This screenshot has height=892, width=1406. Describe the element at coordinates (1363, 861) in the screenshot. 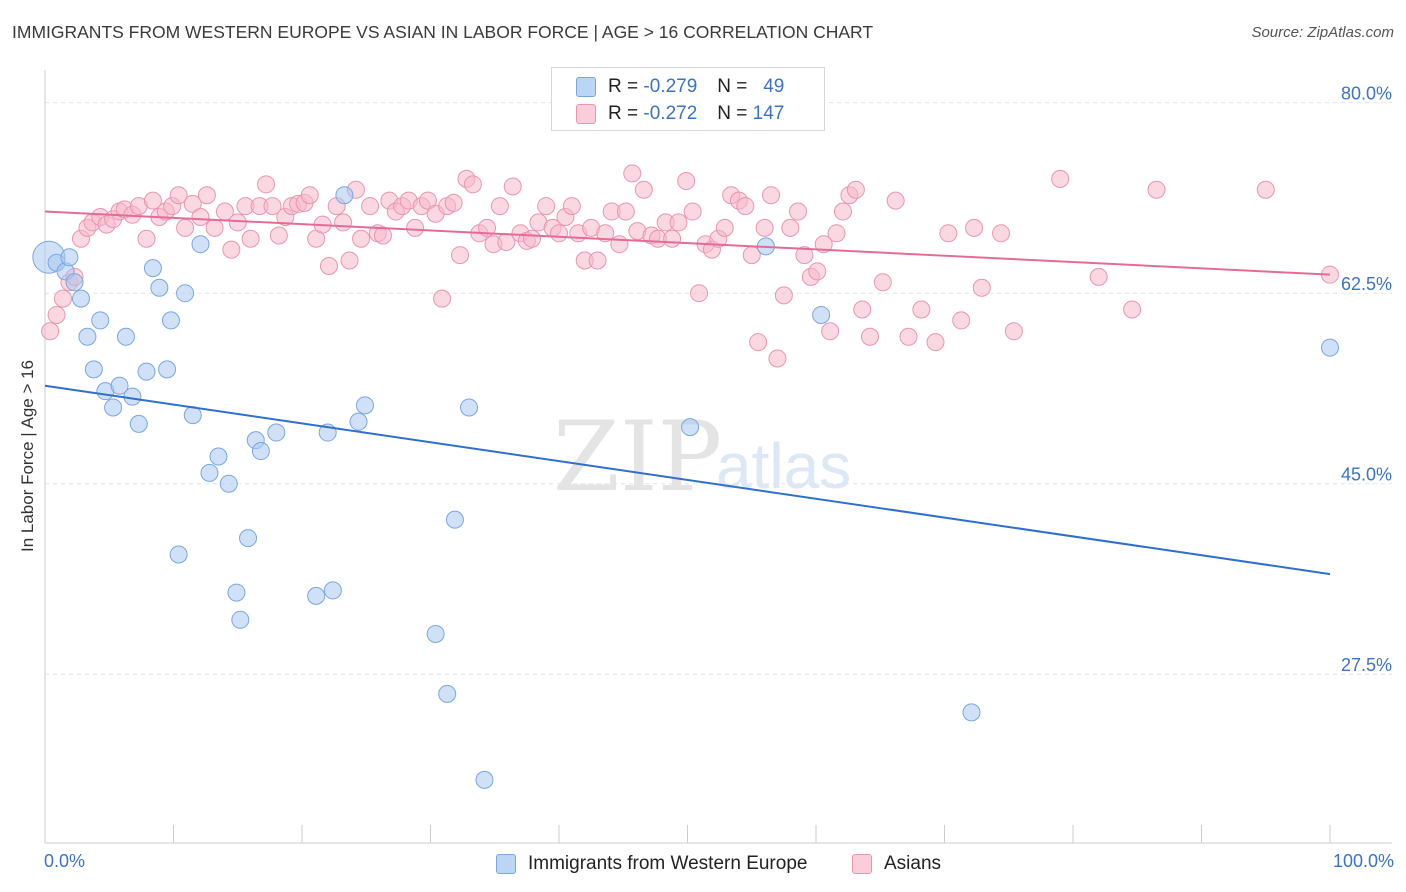

I see `x-tick-max: 100.0%` at that location.